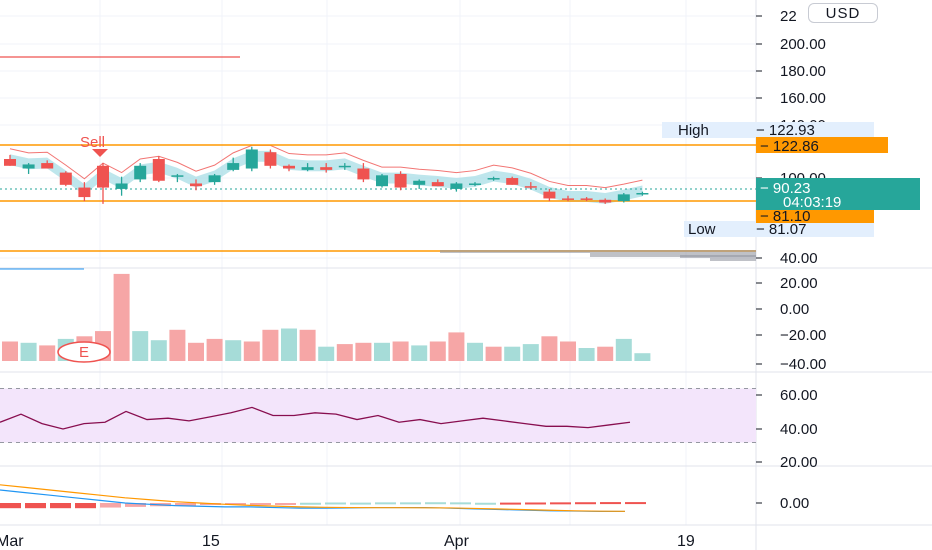  What do you see at coordinates (789, 146) in the screenshot?
I see `level-tag-upper: − 122.86` at bounding box center [789, 146].